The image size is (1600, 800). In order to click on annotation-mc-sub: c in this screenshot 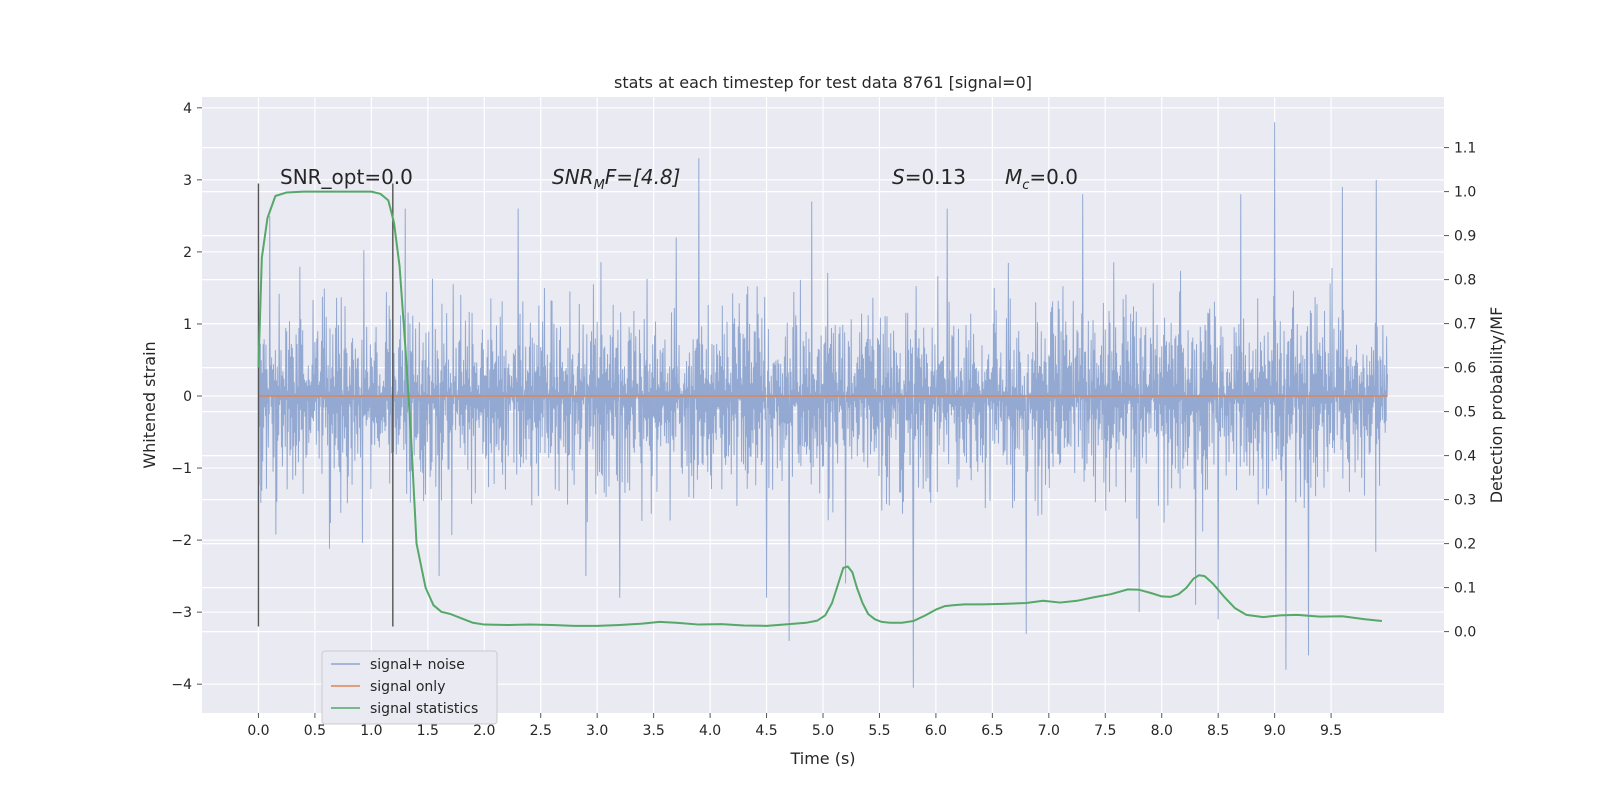, I will do `click(1025, 185)`.